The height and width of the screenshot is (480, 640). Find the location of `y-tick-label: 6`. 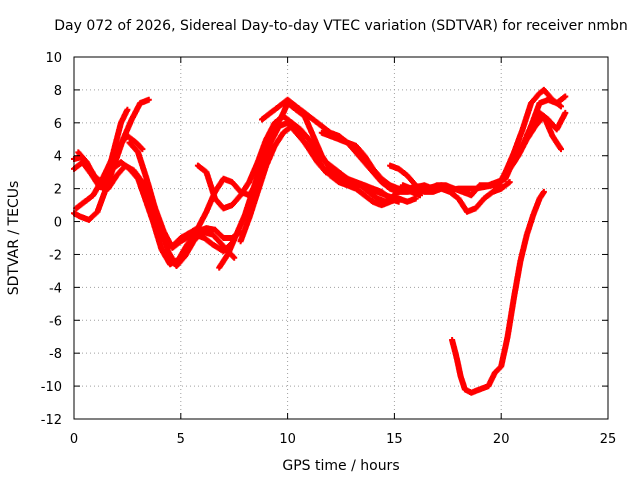

y-tick-label: 6 is located at coordinates (58, 124).